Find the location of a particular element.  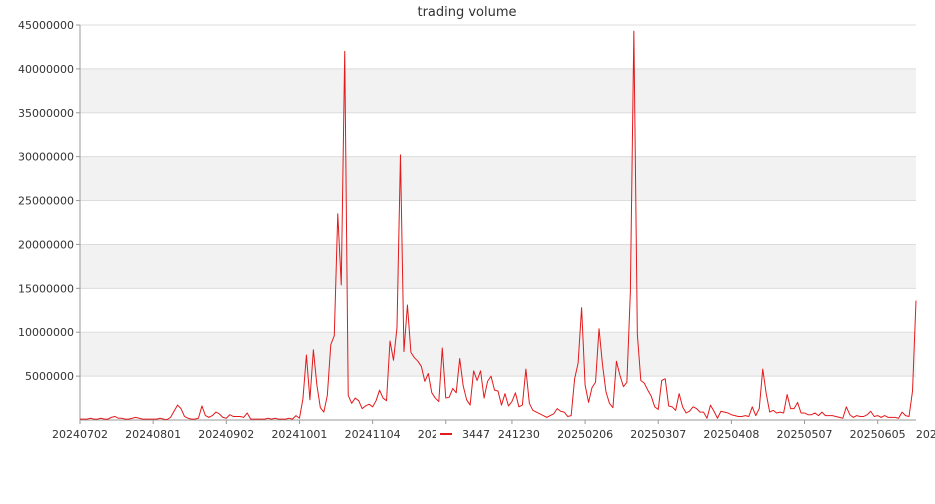

y-tick-label: 20000000 is located at coordinates (46, 244).